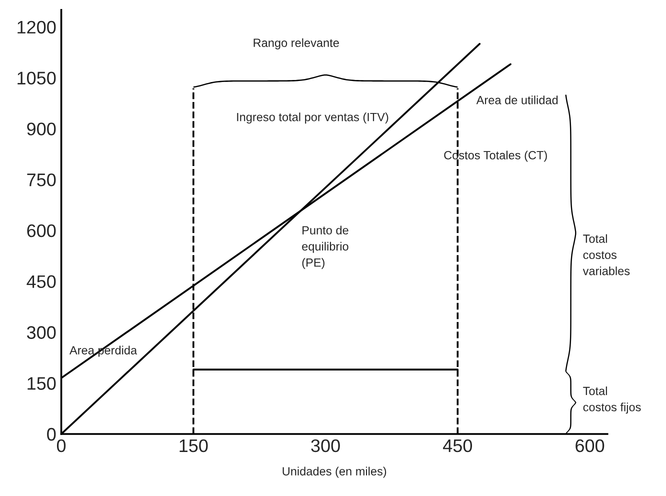  Describe the element at coordinates (495, 156) in the screenshot. I see `annotation: Costos Totales (CT)` at that location.